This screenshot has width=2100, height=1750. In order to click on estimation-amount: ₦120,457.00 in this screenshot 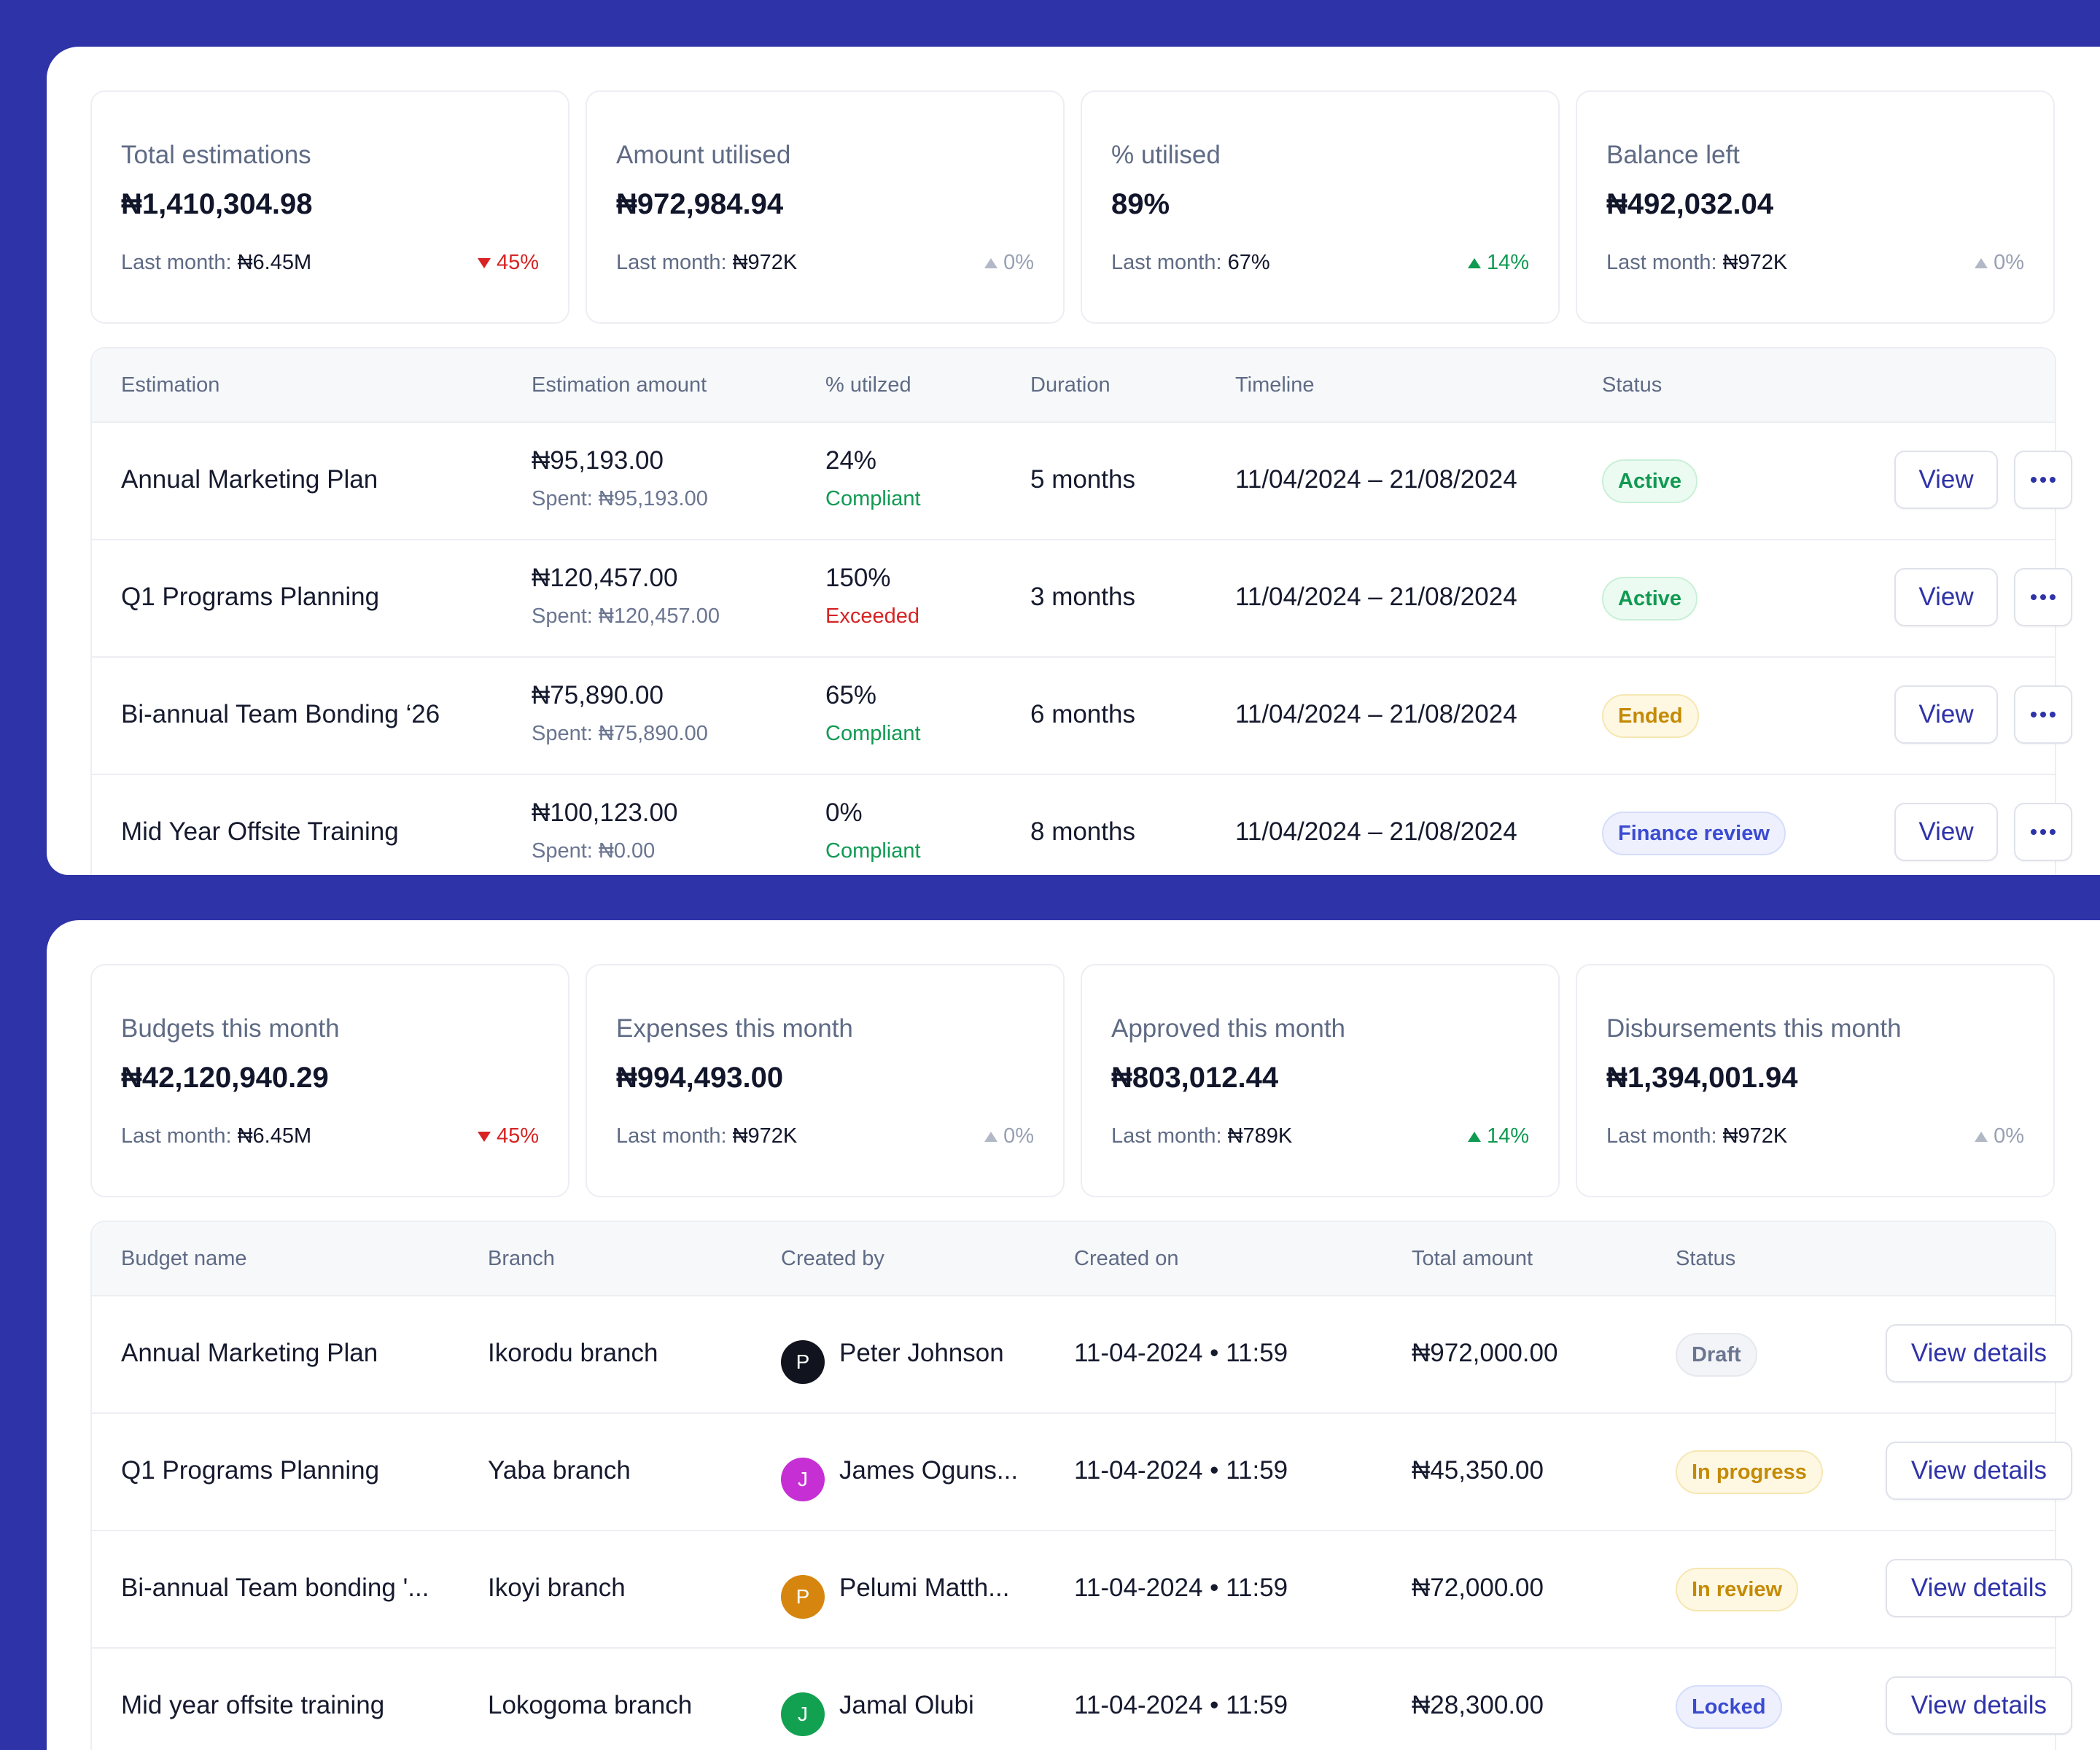, I will do `click(605, 578)`.